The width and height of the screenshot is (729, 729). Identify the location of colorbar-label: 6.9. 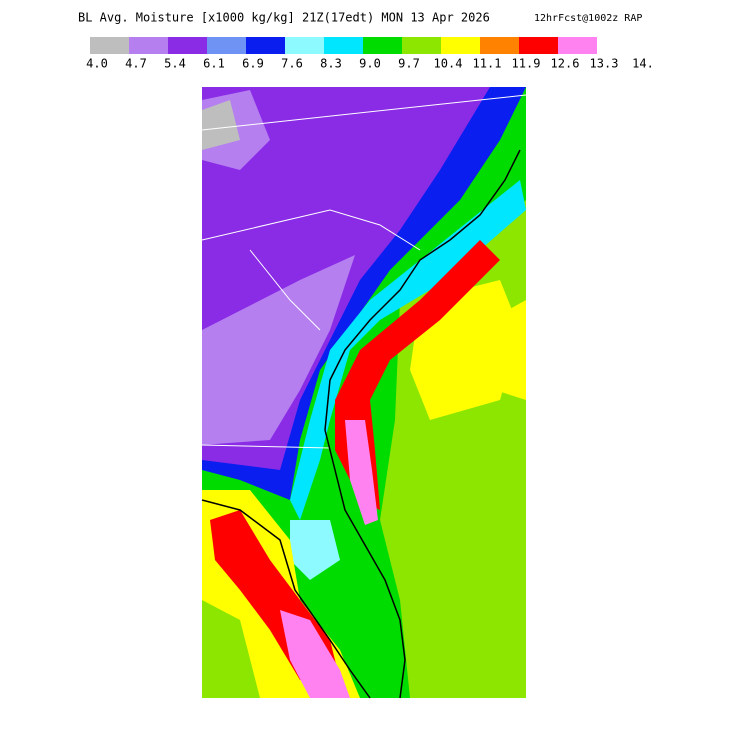
(253, 64).